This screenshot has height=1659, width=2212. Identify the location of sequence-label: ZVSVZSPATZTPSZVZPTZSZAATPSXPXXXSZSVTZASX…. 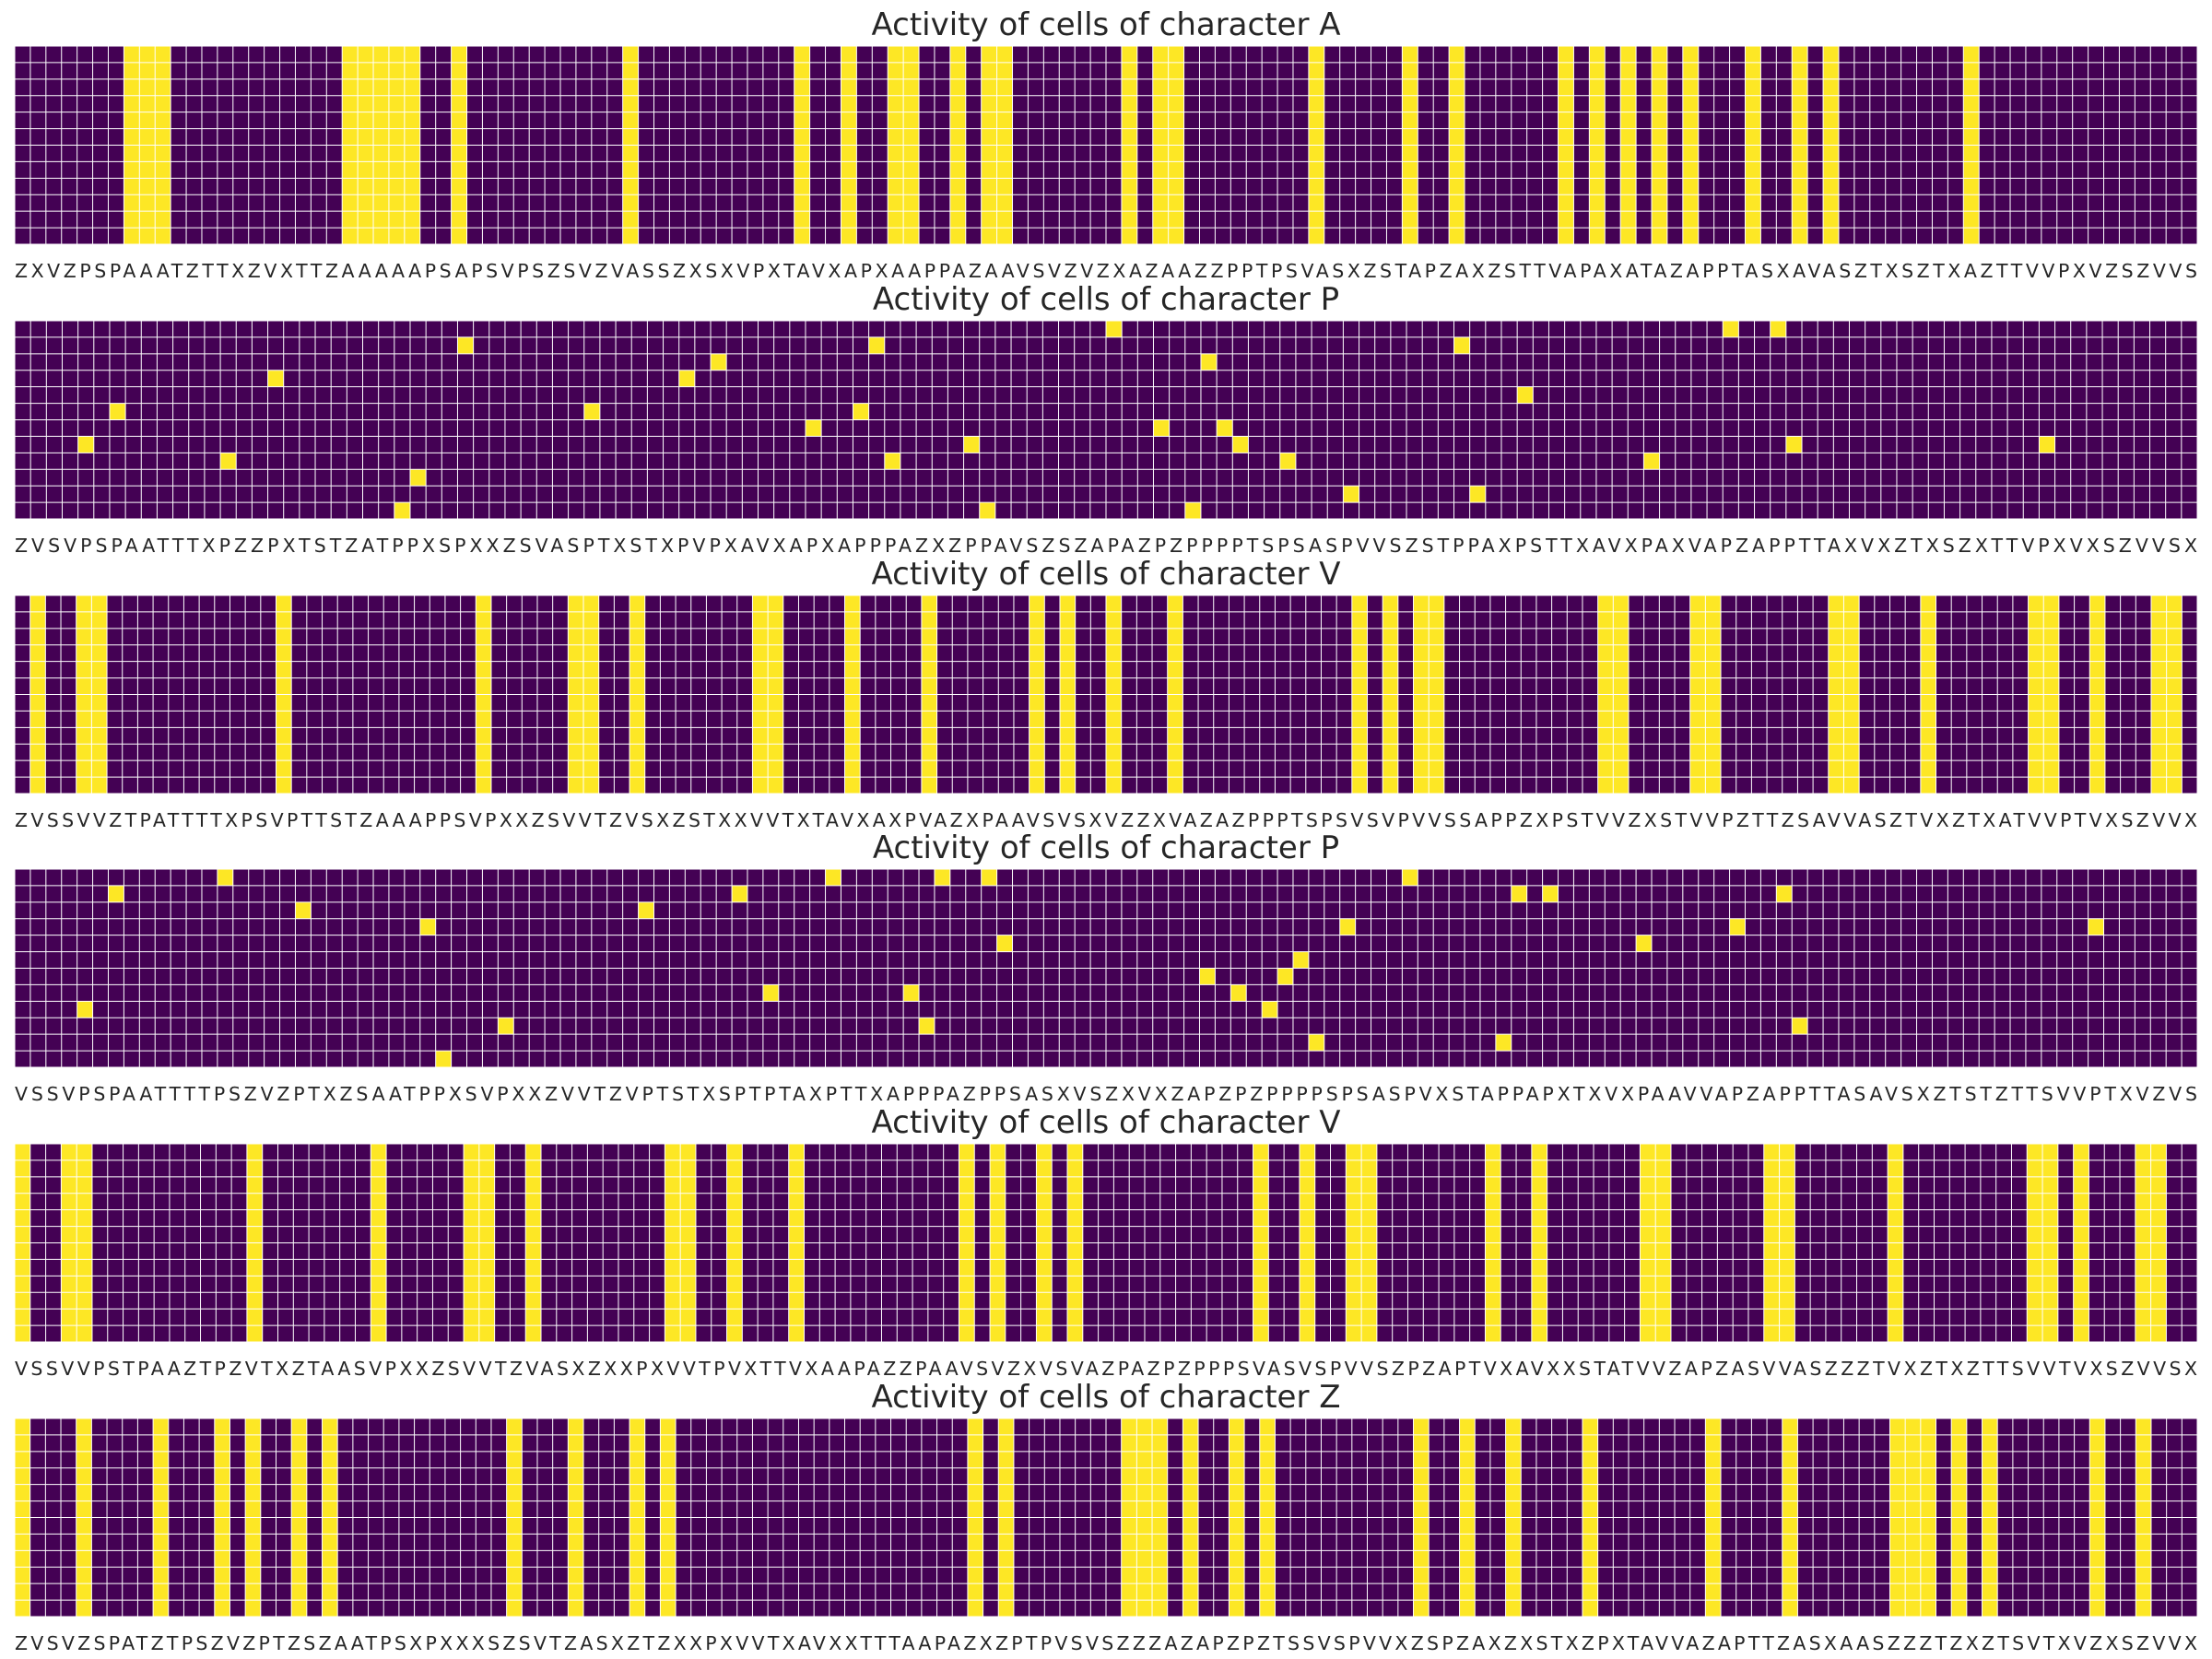
(1106, 1643).